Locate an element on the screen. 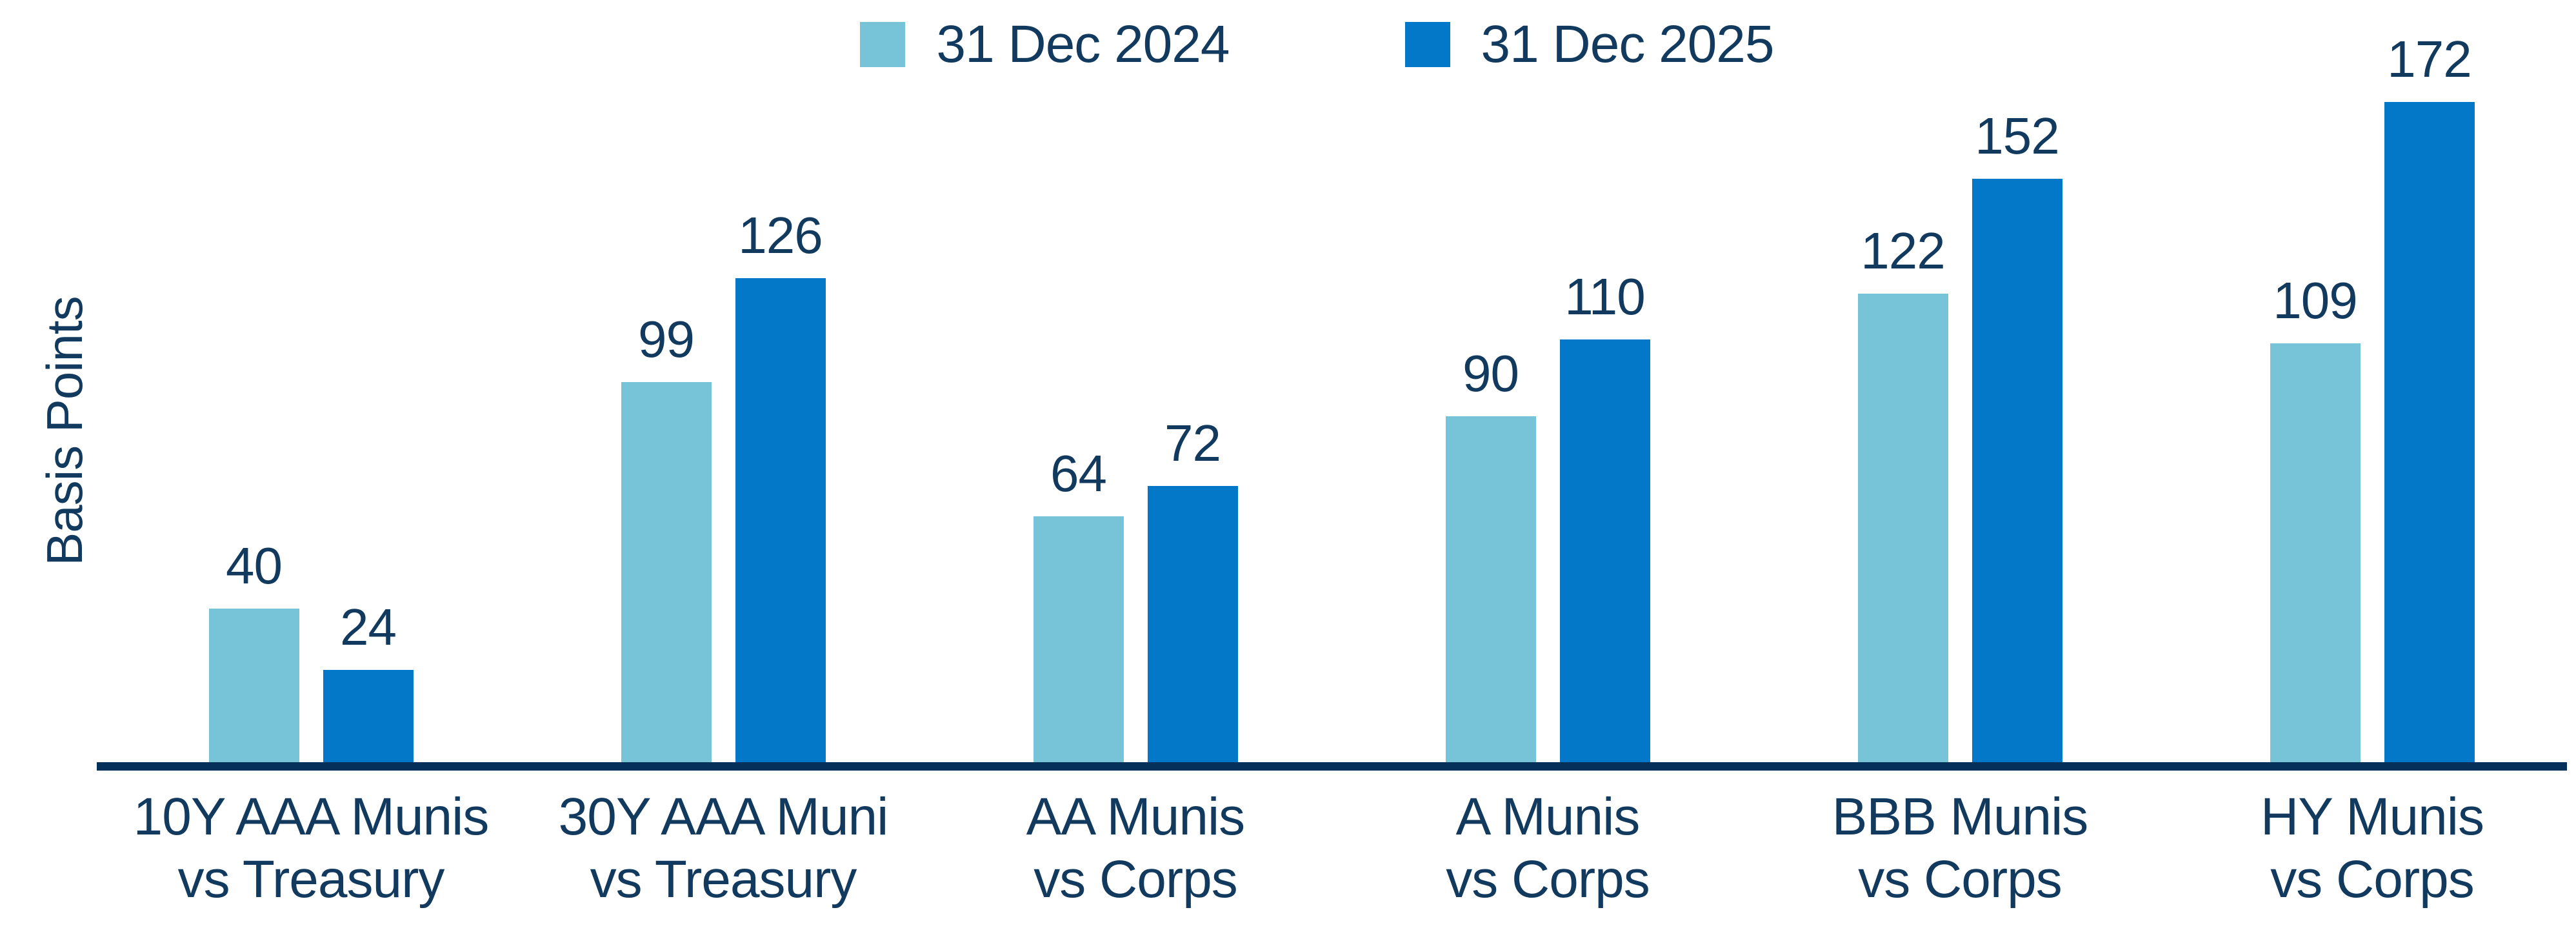 The height and width of the screenshot is (930, 2576). bar-value-label: 24 is located at coordinates (368, 627).